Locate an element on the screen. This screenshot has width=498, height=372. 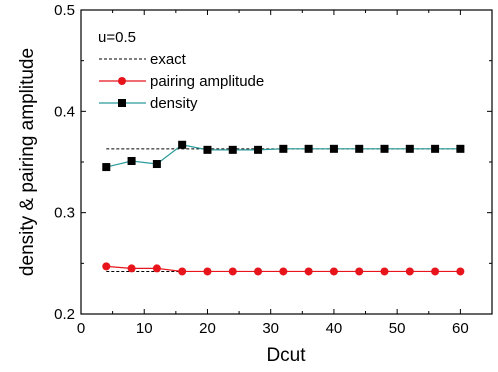
annotation-label: u=0.5 is located at coordinates (117, 37).